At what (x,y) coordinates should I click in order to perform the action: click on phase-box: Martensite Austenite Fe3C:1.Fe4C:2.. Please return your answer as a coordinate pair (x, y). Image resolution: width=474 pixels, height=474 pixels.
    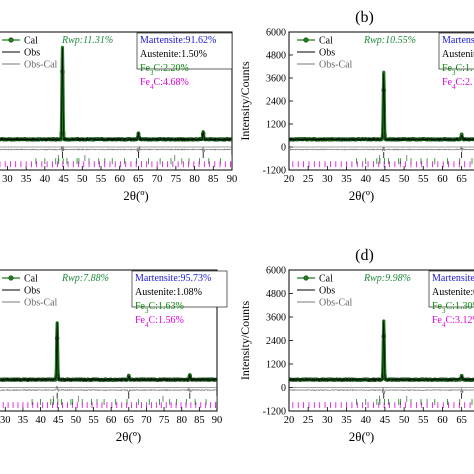
    Looking at the image, I should click on (456, 61).